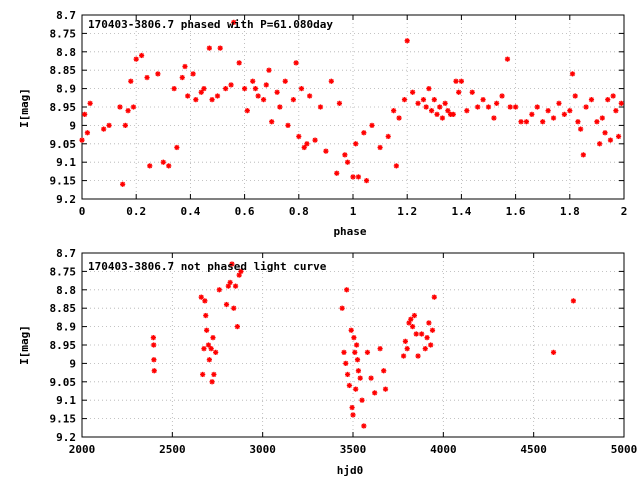 This screenshot has height=480, width=640. I want to click on phased-y-tick-label: 9.1, so click(66, 162).